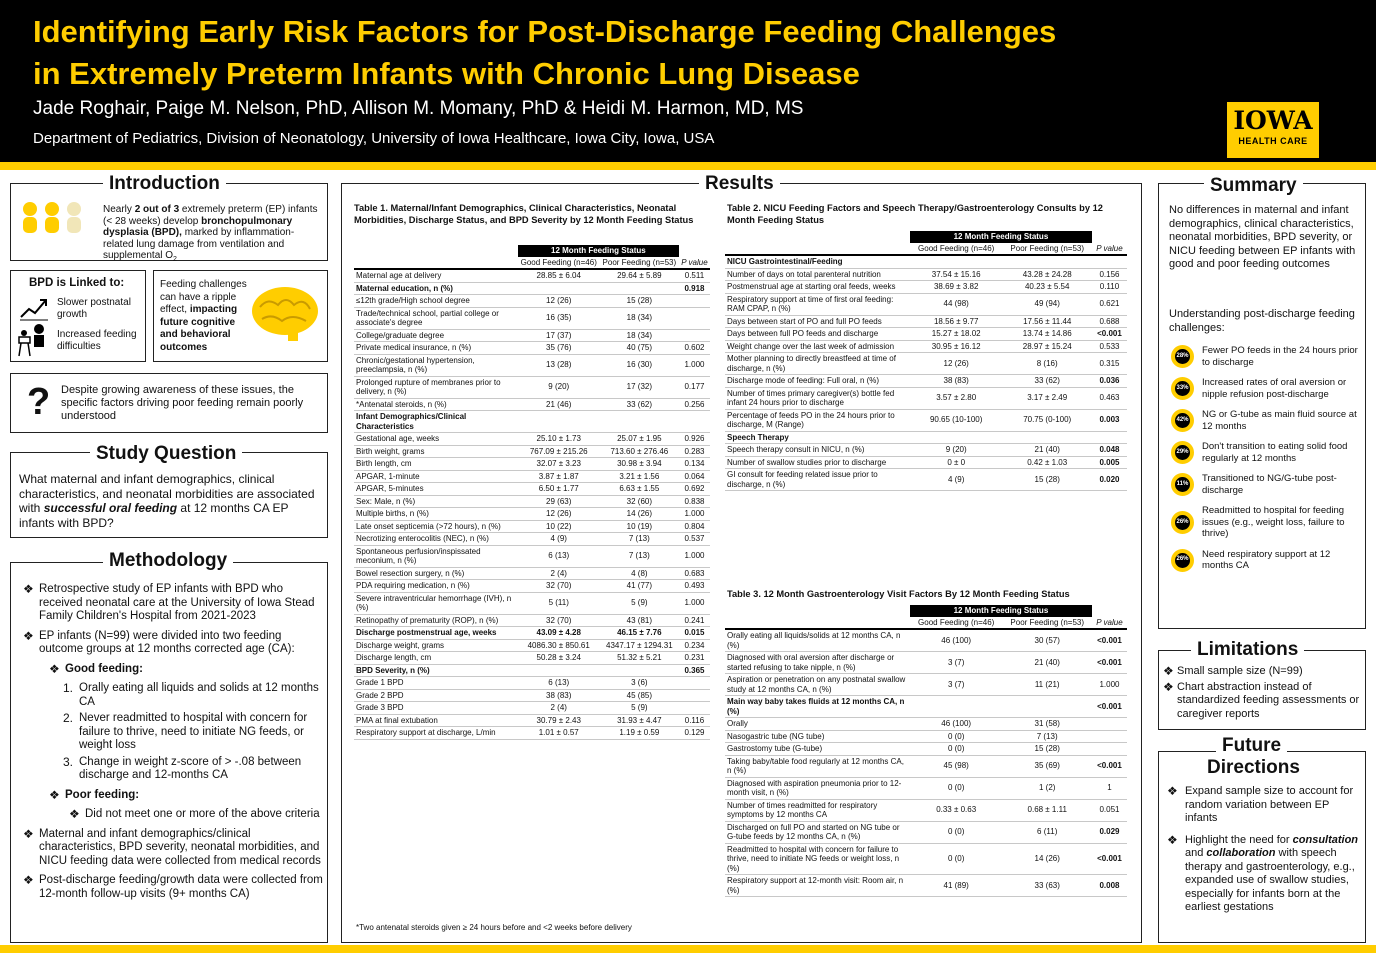  What do you see at coordinates (558, 645) in the screenshot?
I see `row-value: 4086.30 ± 850.61` at bounding box center [558, 645].